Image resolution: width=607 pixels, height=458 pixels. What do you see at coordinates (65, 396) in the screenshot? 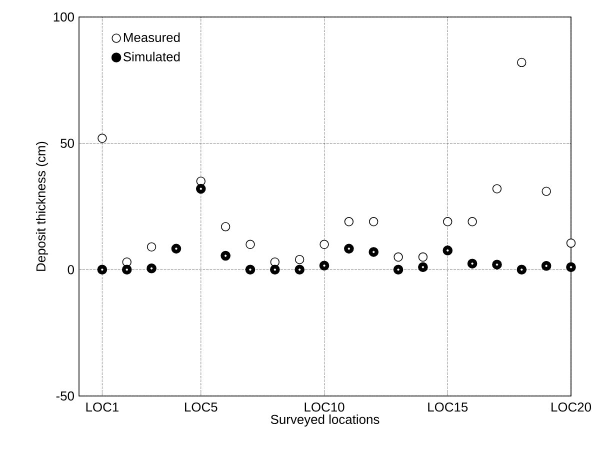
I see `y-tick-label: -50` at bounding box center [65, 396].